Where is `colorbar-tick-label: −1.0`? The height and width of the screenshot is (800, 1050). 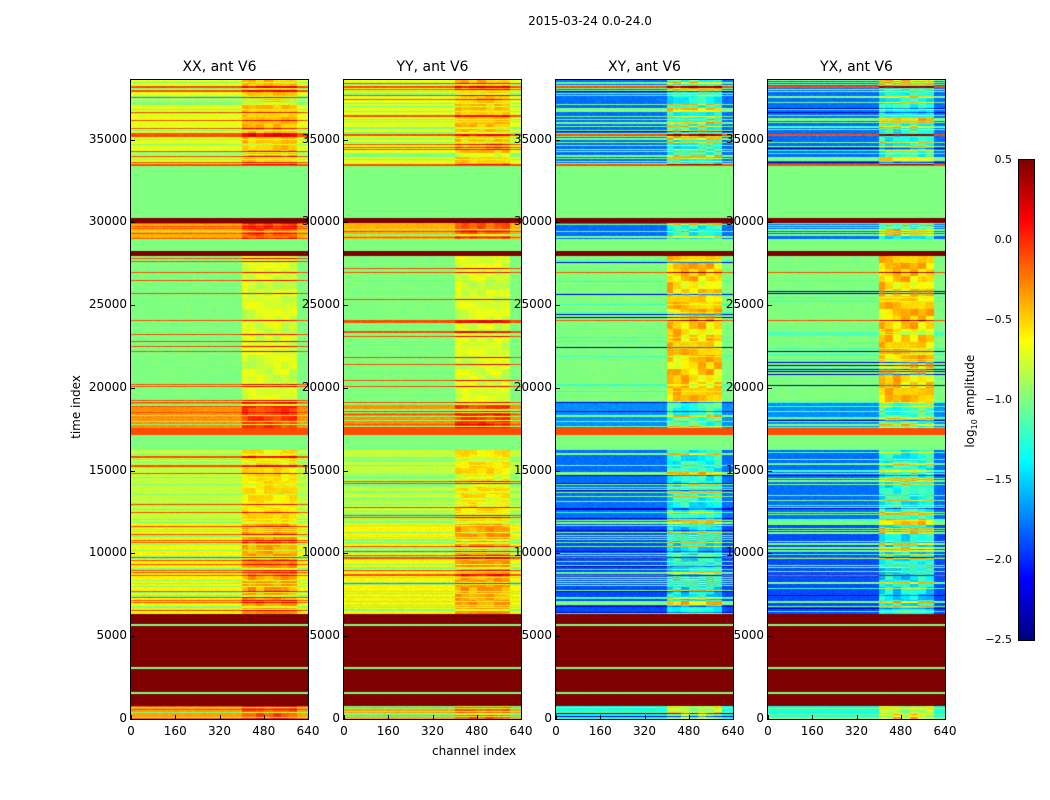 colorbar-tick-label: −1.0 is located at coordinates (998, 399).